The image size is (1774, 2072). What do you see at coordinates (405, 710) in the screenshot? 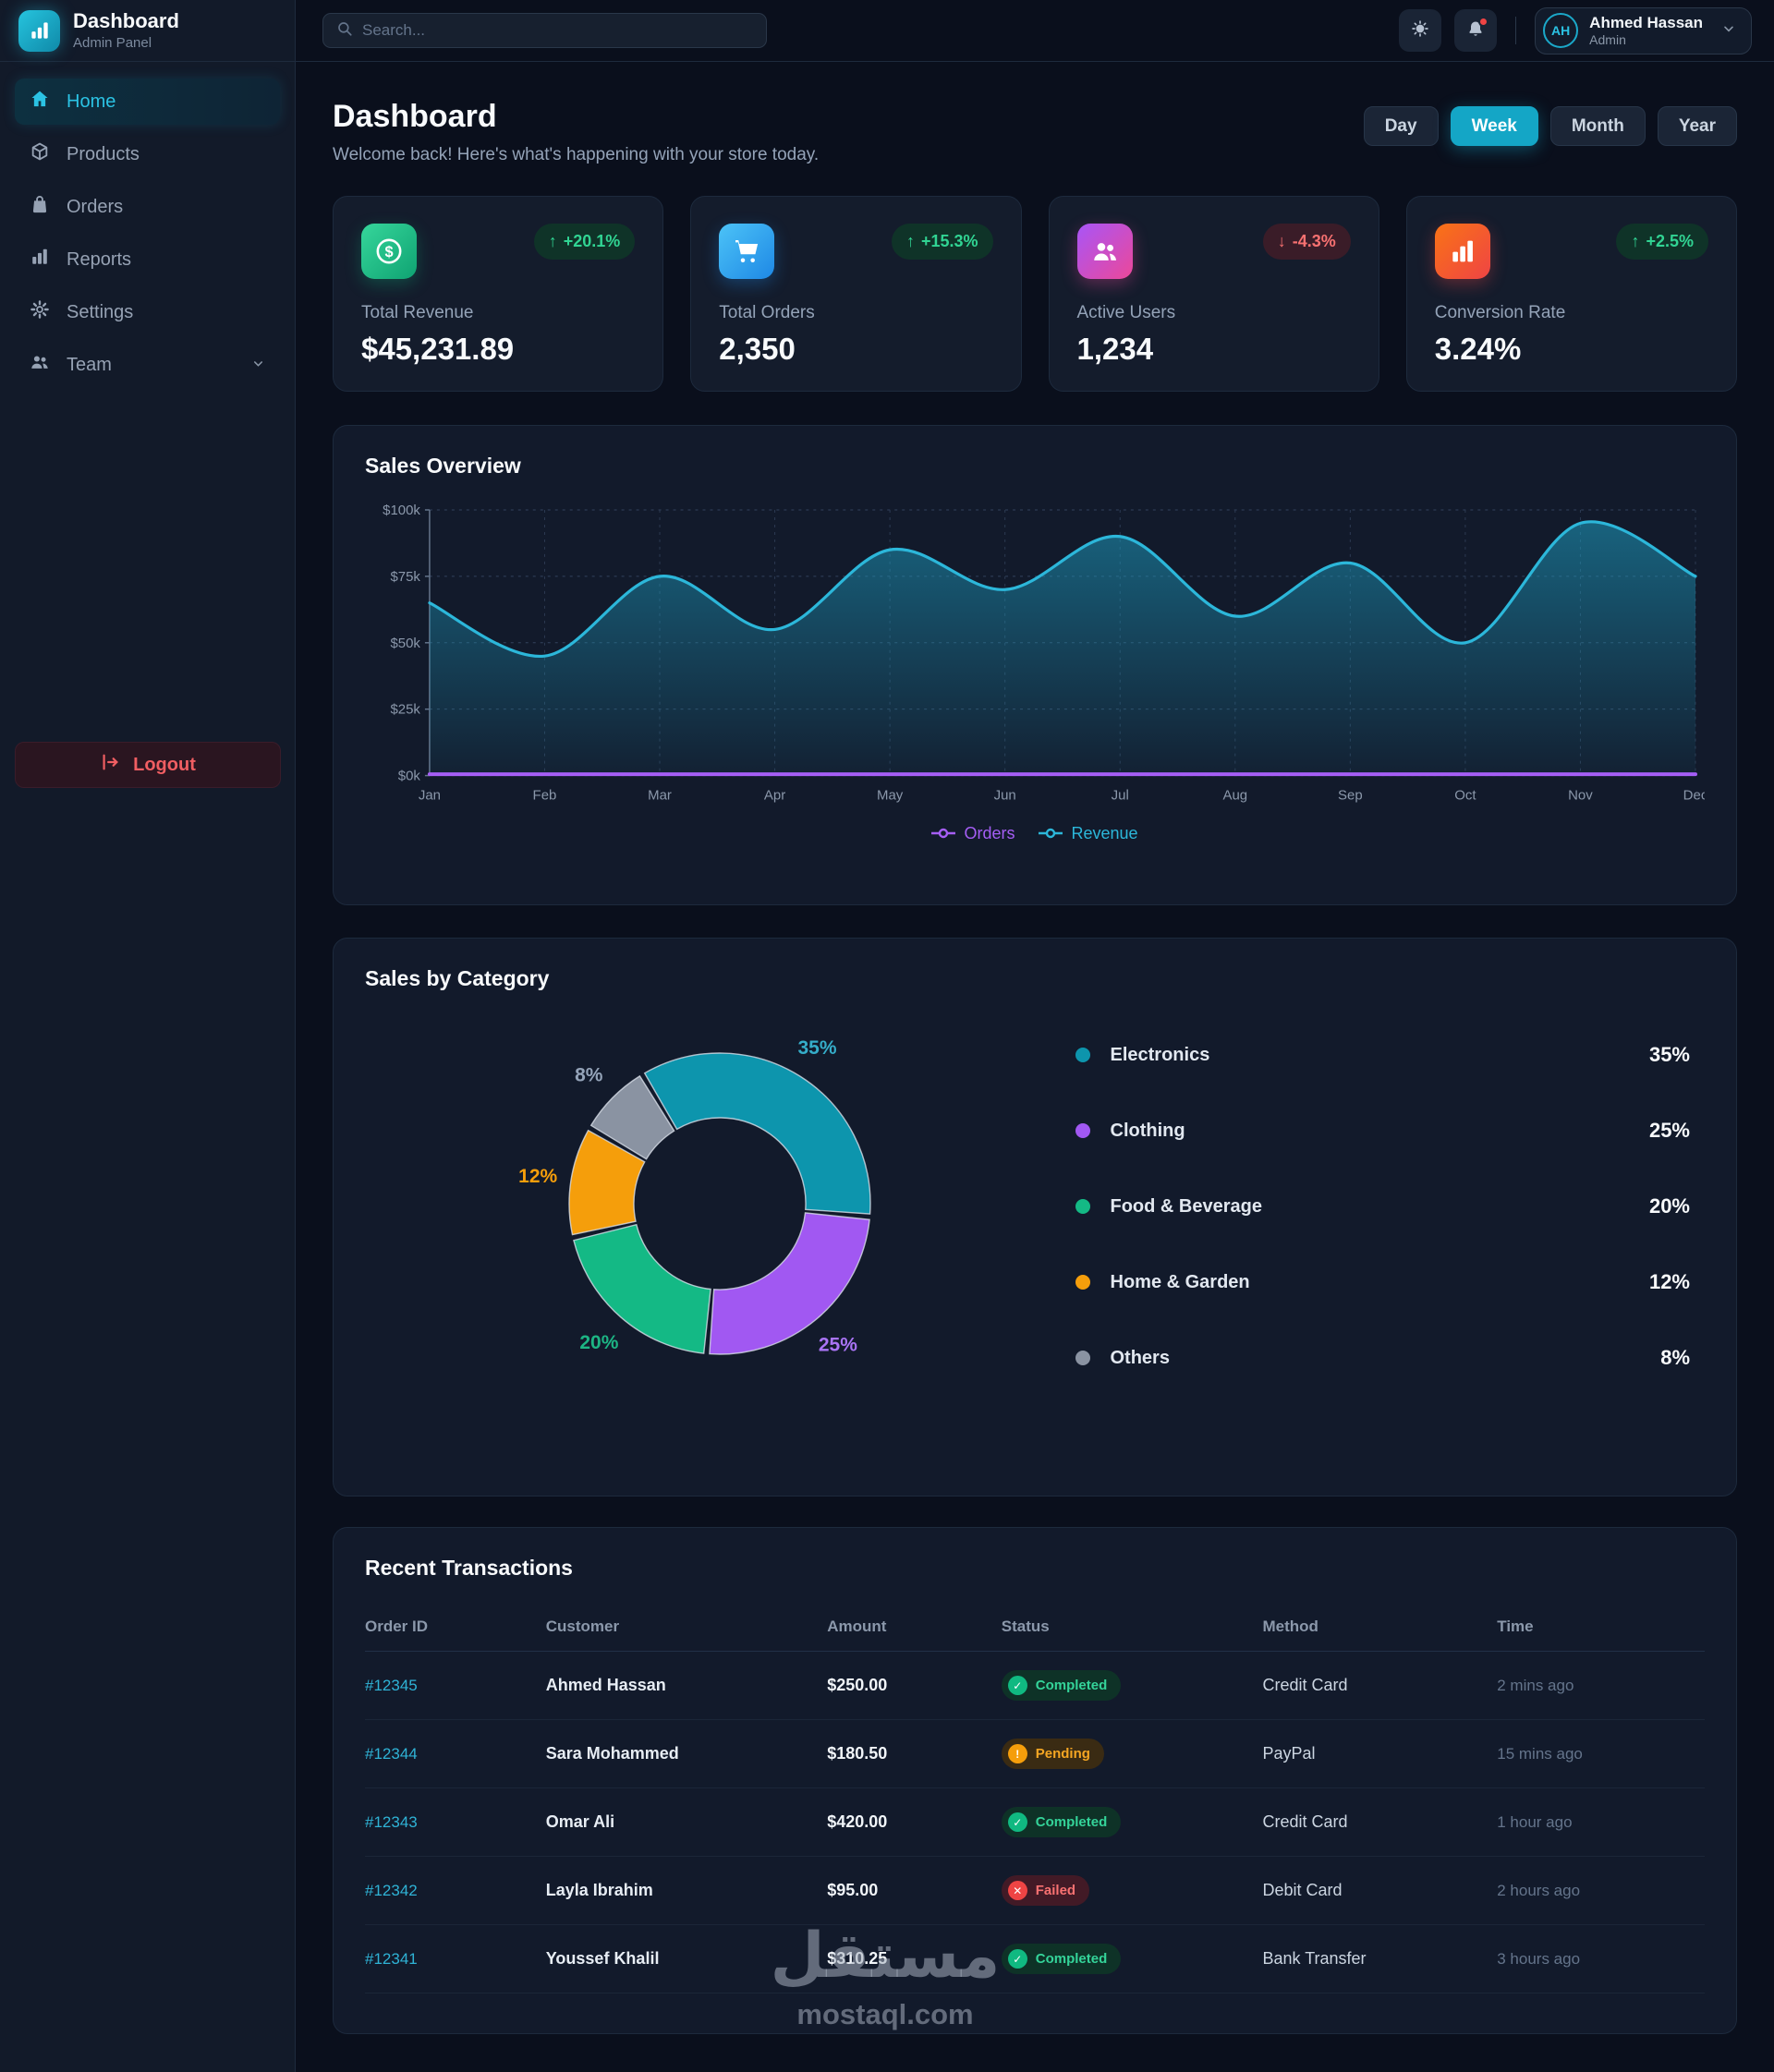
I see `svg-text: $25k` at bounding box center [405, 710].